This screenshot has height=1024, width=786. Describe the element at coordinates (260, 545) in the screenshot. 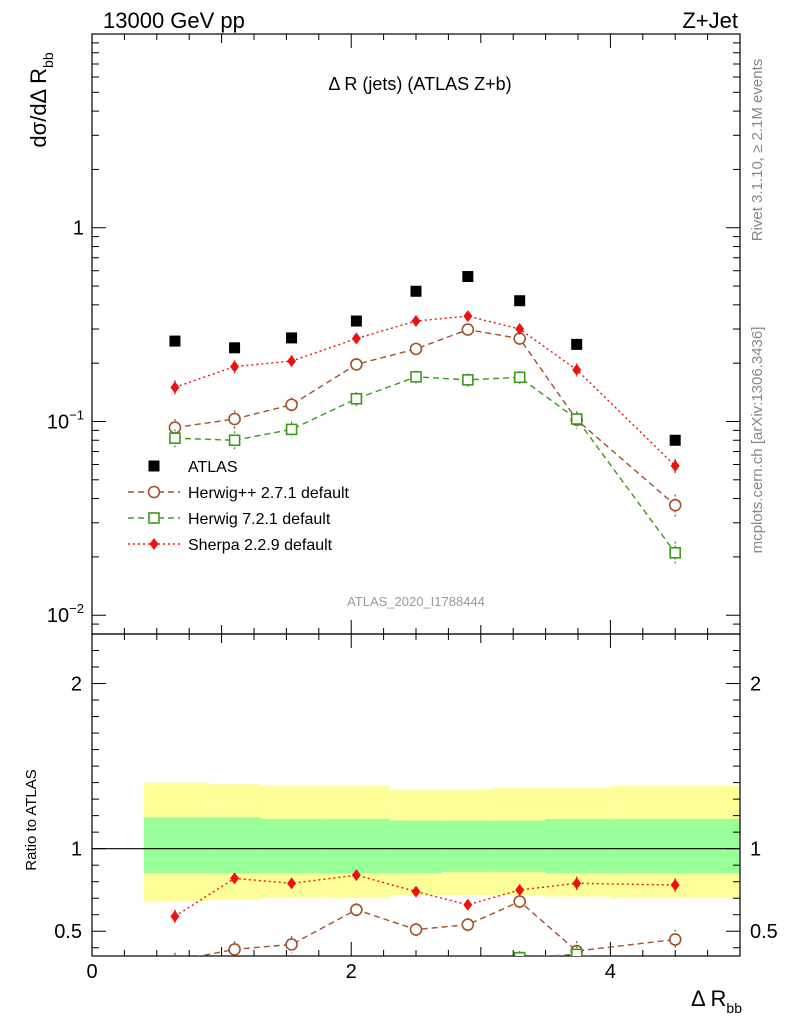

I see `legend-label: Sherpa 2.2.9 default` at that location.